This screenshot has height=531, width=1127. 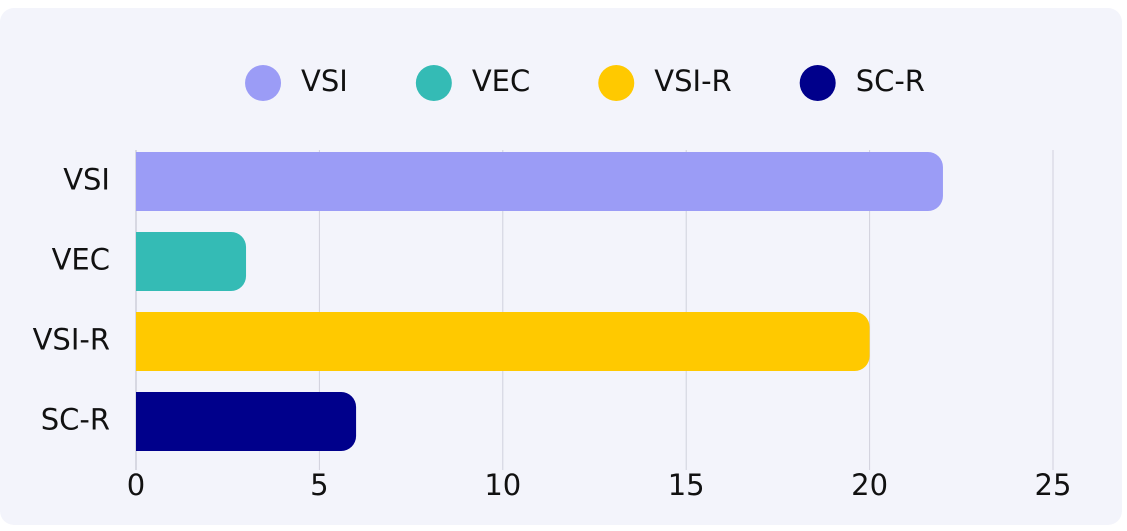 What do you see at coordinates (319, 485) in the screenshot?
I see `x-tick-label: 5` at bounding box center [319, 485].